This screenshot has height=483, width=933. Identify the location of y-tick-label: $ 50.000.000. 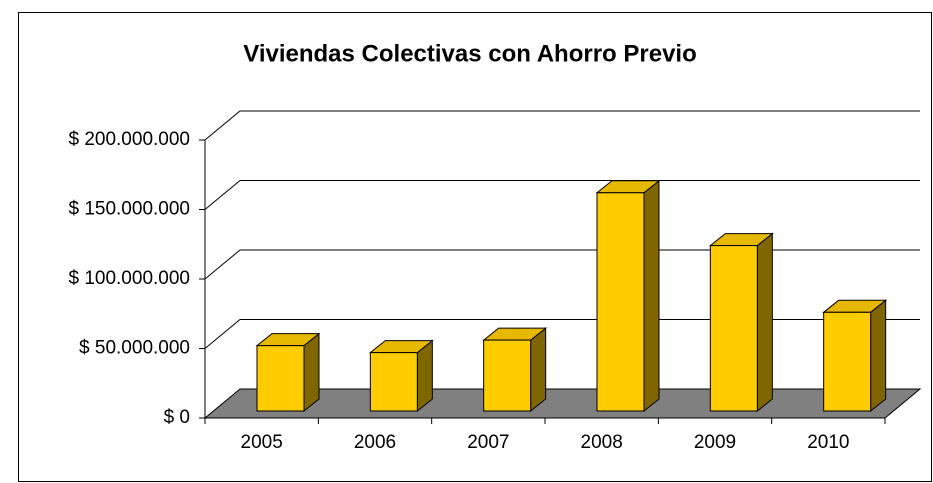
(134, 348).